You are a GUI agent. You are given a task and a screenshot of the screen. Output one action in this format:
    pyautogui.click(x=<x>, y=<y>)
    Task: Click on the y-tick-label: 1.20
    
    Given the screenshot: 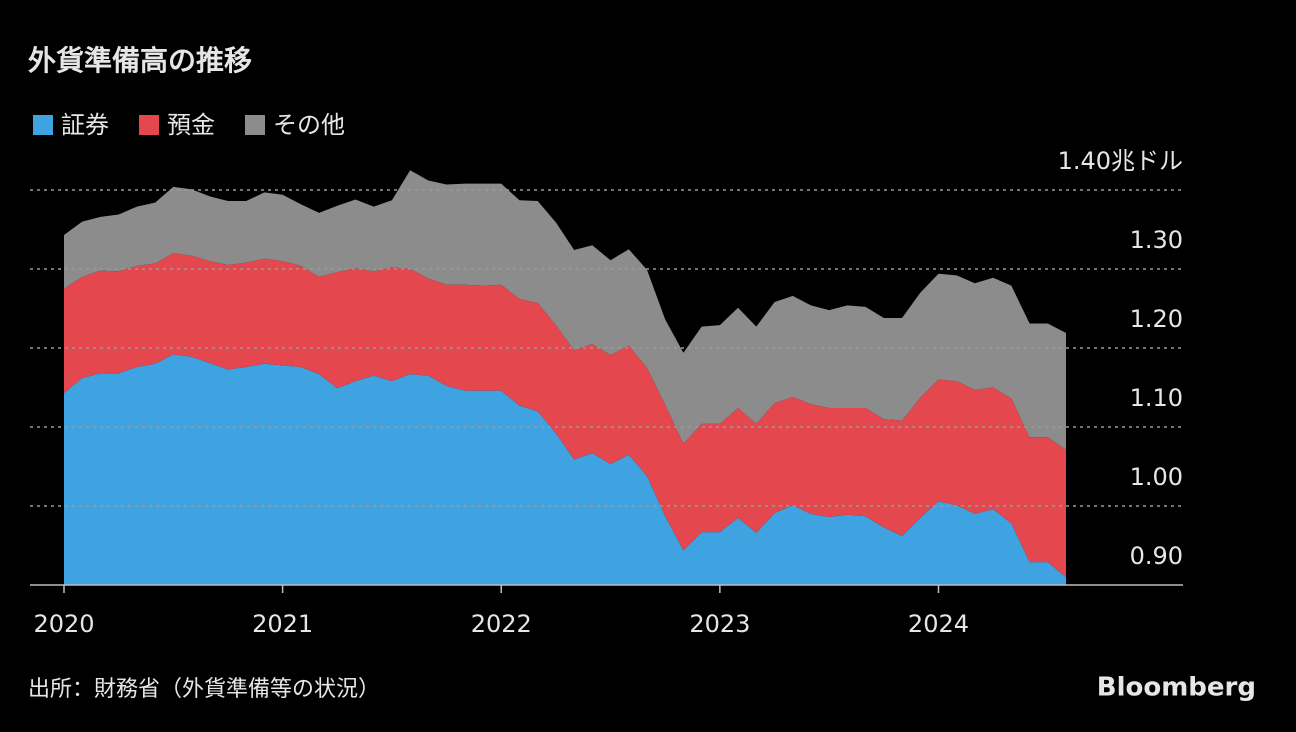 What is the action you would take?
    pyautogui.click(x=1156, y=319)
    